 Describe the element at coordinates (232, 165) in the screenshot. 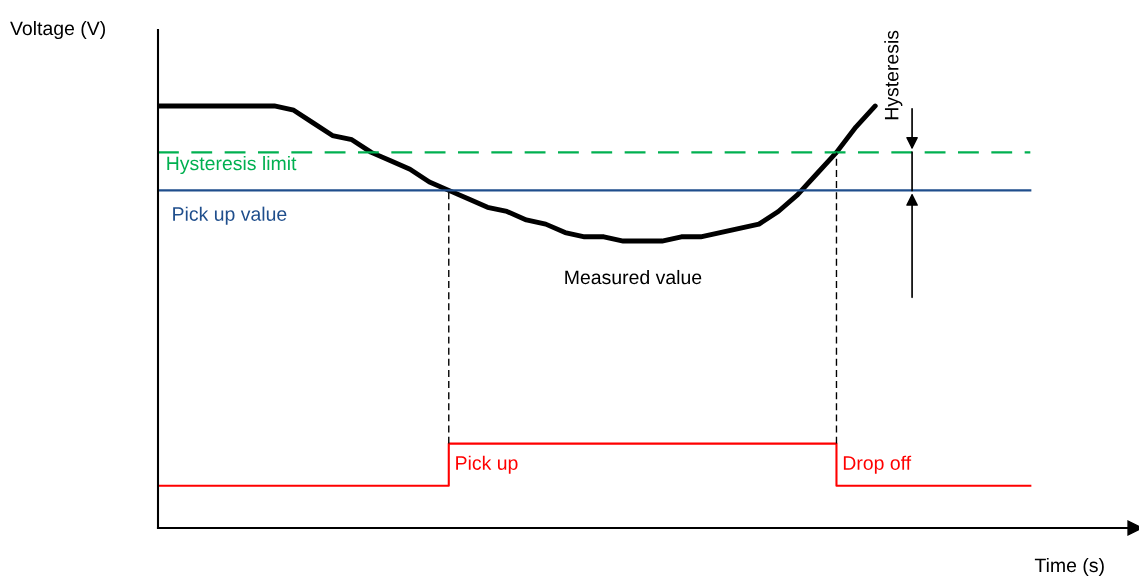

I see `ref-line-label: Hysteresis limit` at that location.